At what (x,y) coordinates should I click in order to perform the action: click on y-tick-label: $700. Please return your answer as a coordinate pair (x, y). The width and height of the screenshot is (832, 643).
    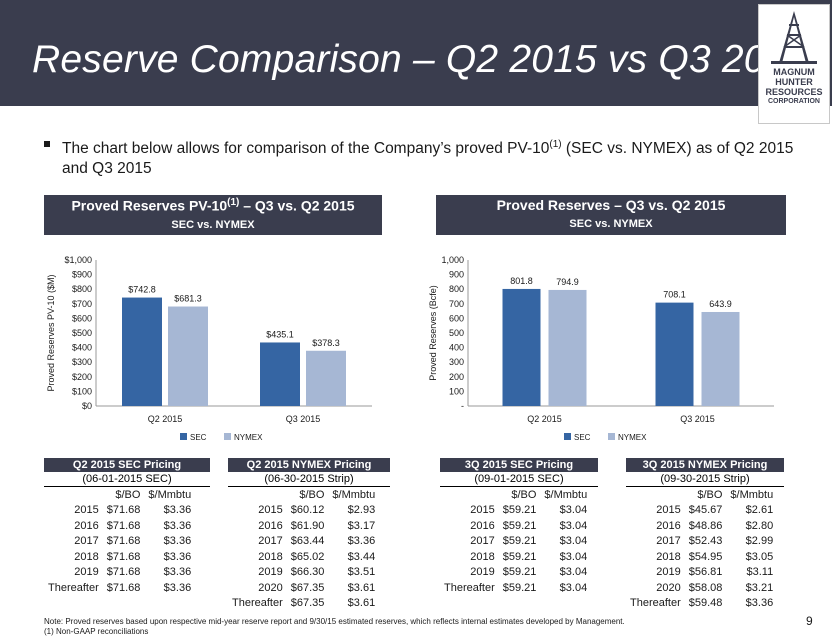
    Looking at the image, I should click on (82, 304).